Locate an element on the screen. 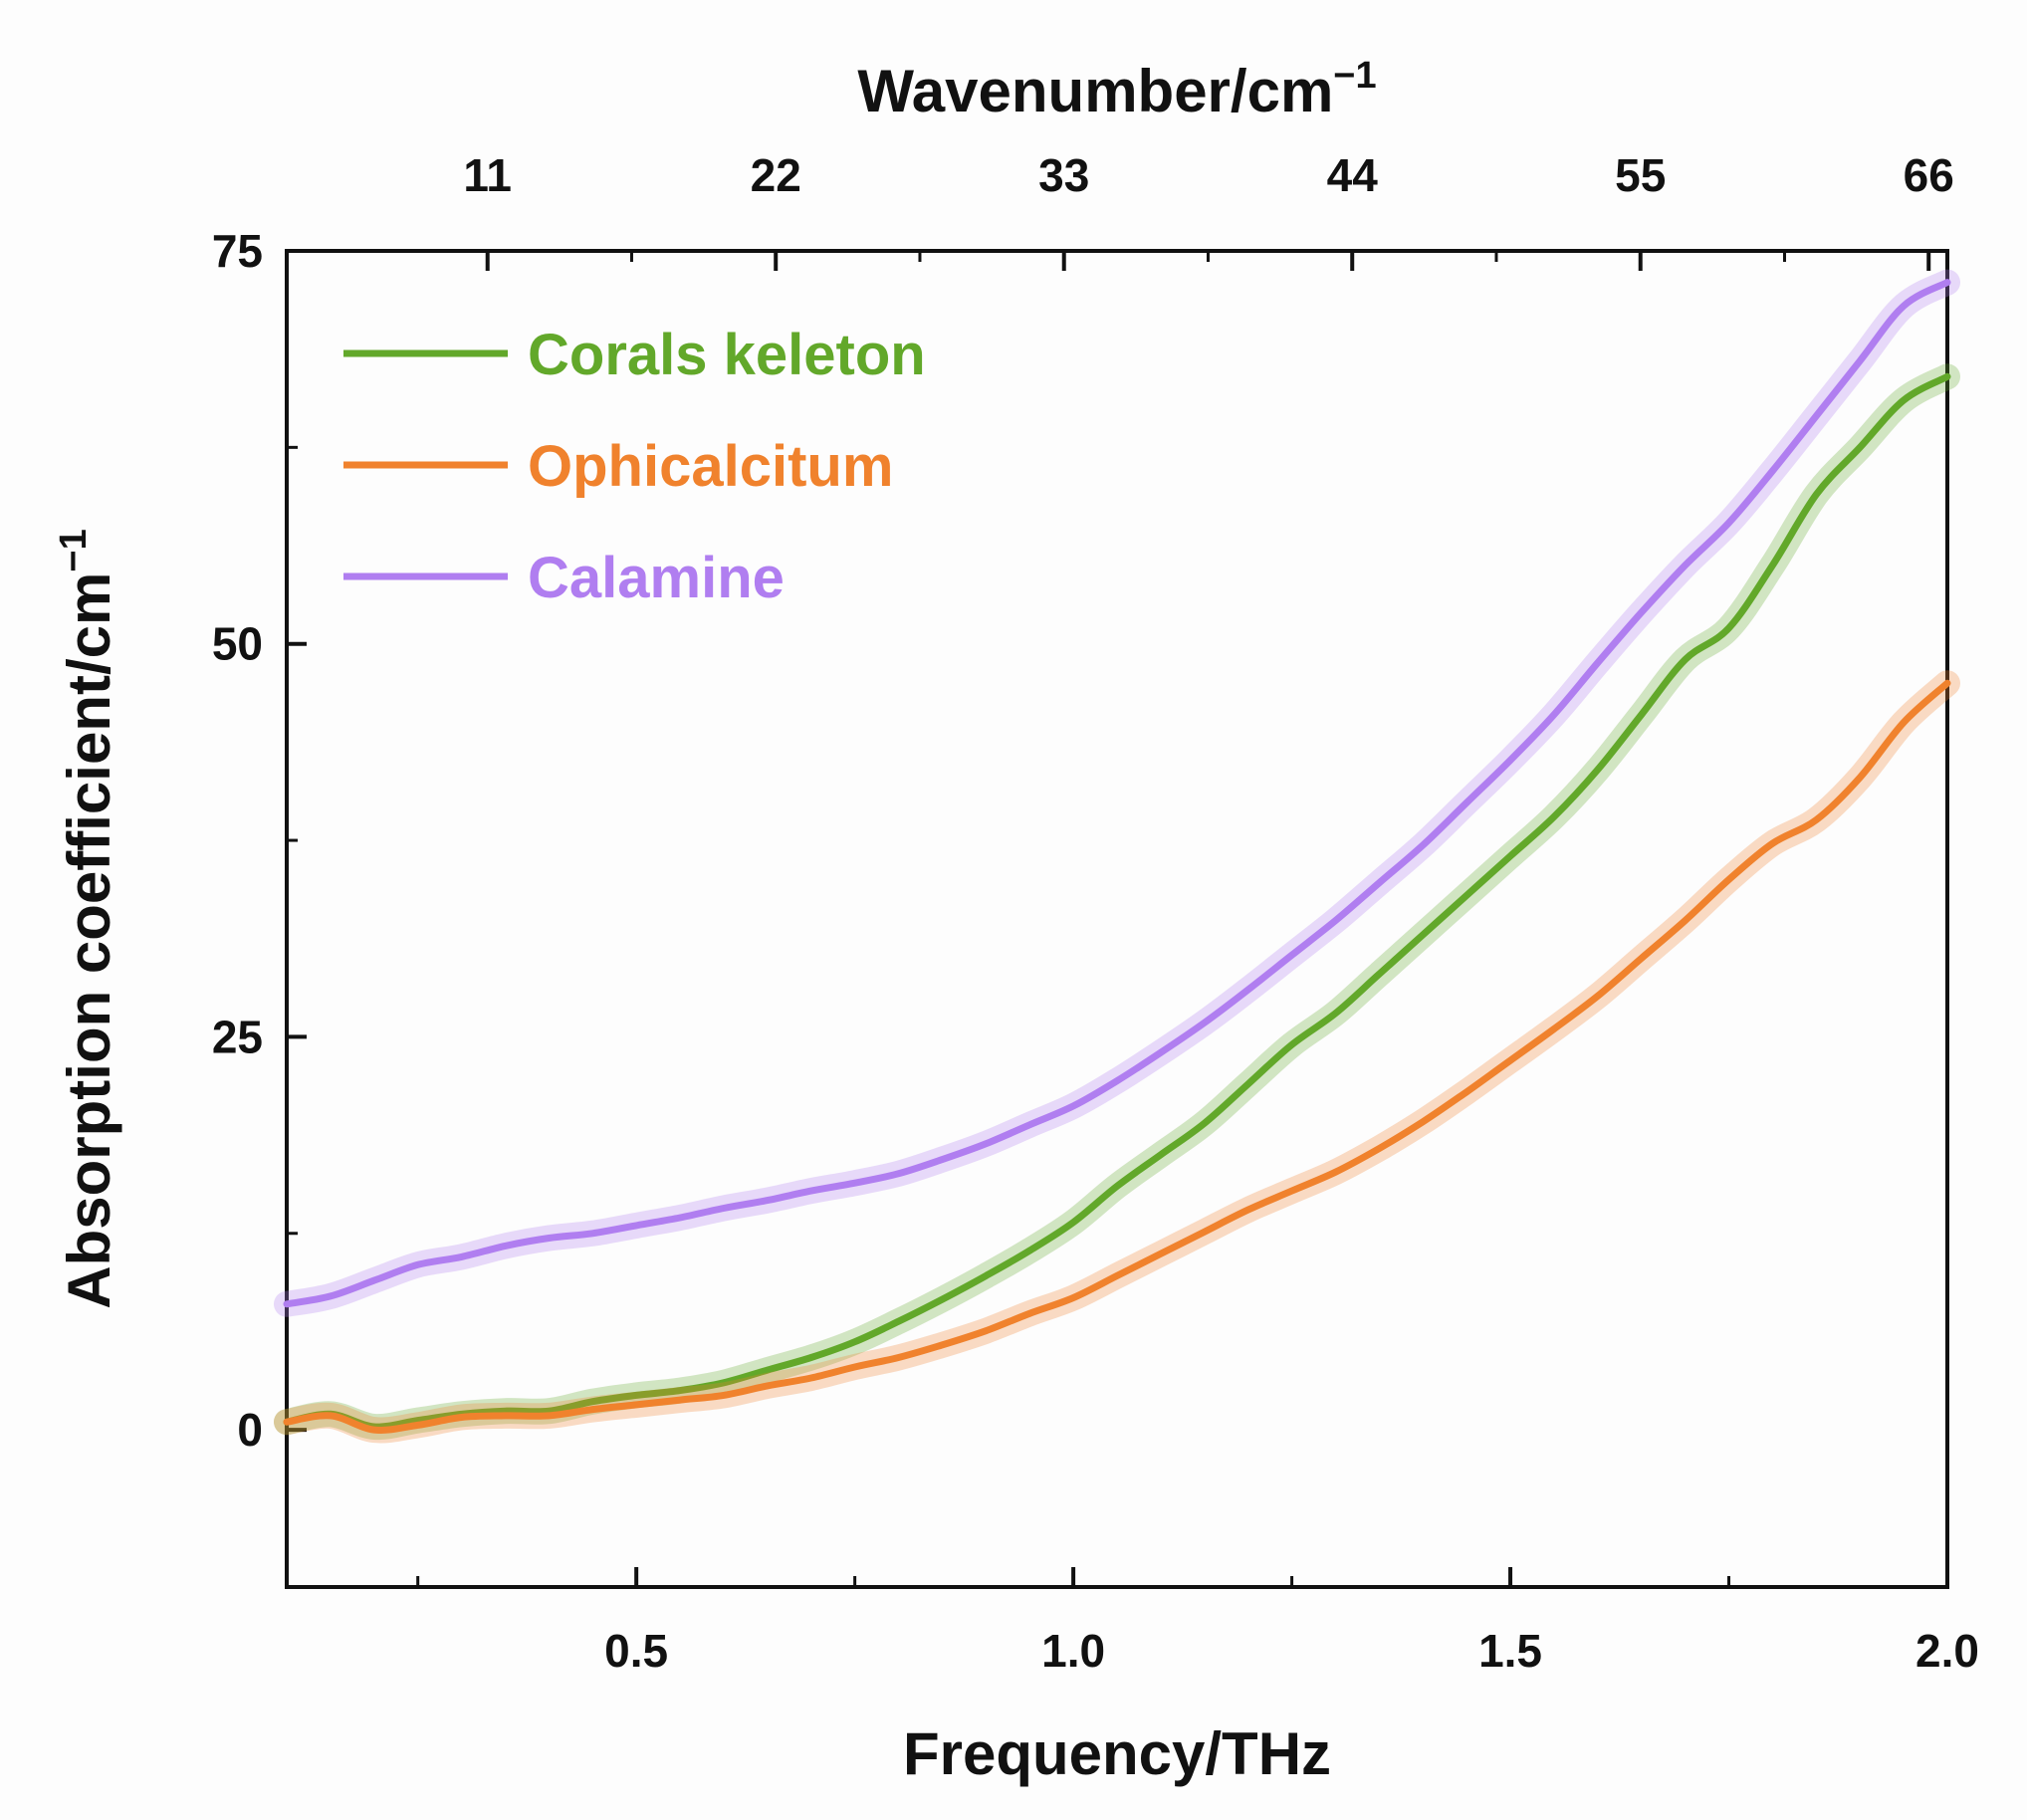 Image resolution: width=2027 pixels, height=1820 pixels. y-axis-title-sup: −1 is located at coordinates (74, 550).